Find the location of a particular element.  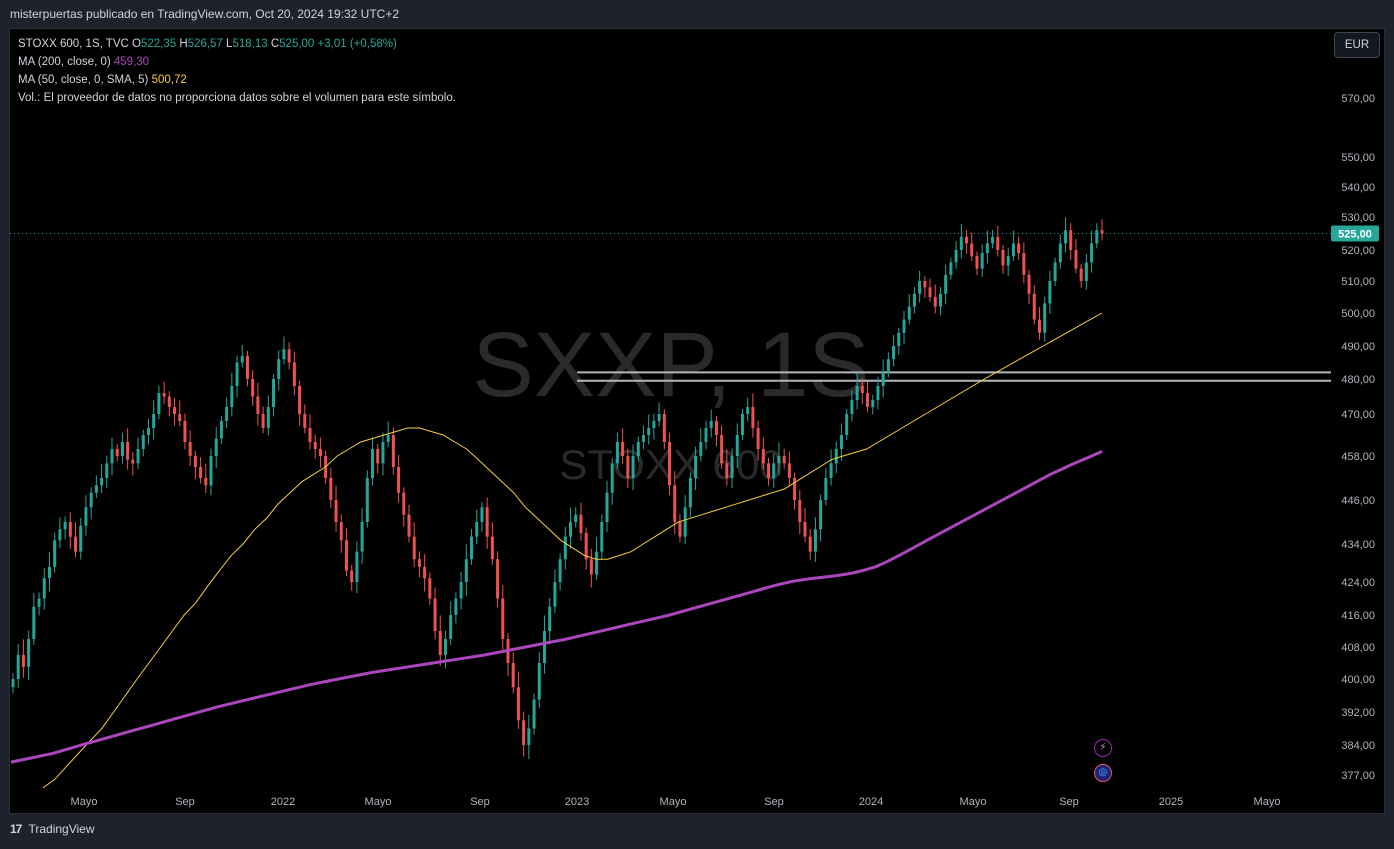

x-tick-label: Mayo is located at coordinates (973, 802).